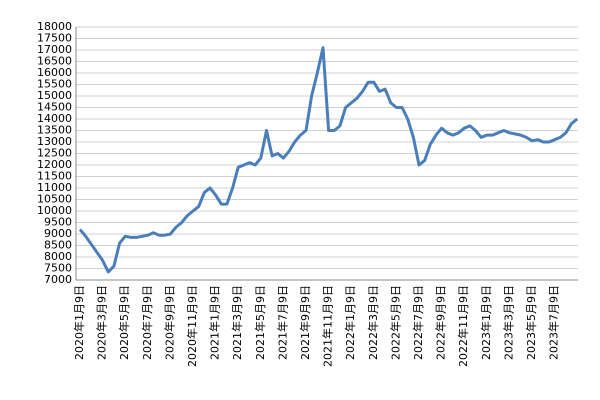  I want to click on x-tick-label: 2021年7月9日, so click(282, 322).